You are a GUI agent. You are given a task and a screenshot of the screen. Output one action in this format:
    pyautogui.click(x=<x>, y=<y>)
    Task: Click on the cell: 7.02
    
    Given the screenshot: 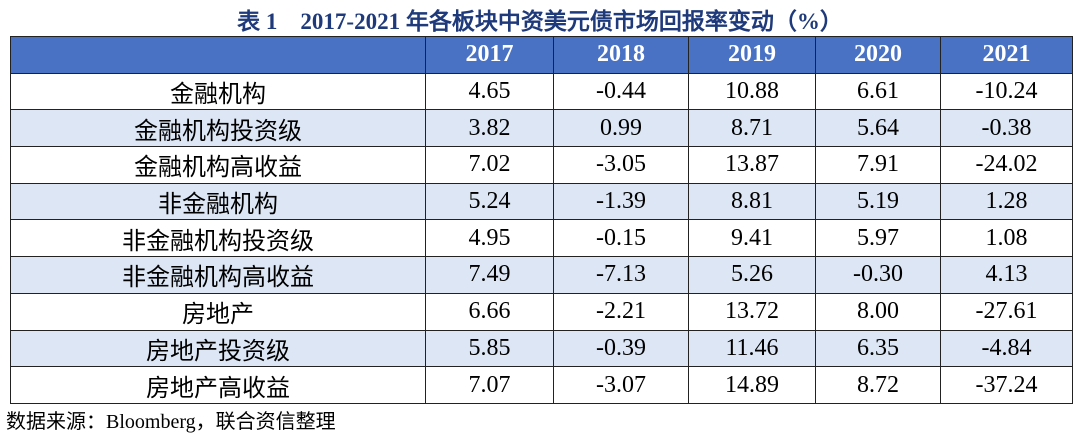 What is the action you would take?
    pyautogui.click(x=489, y=165)
    